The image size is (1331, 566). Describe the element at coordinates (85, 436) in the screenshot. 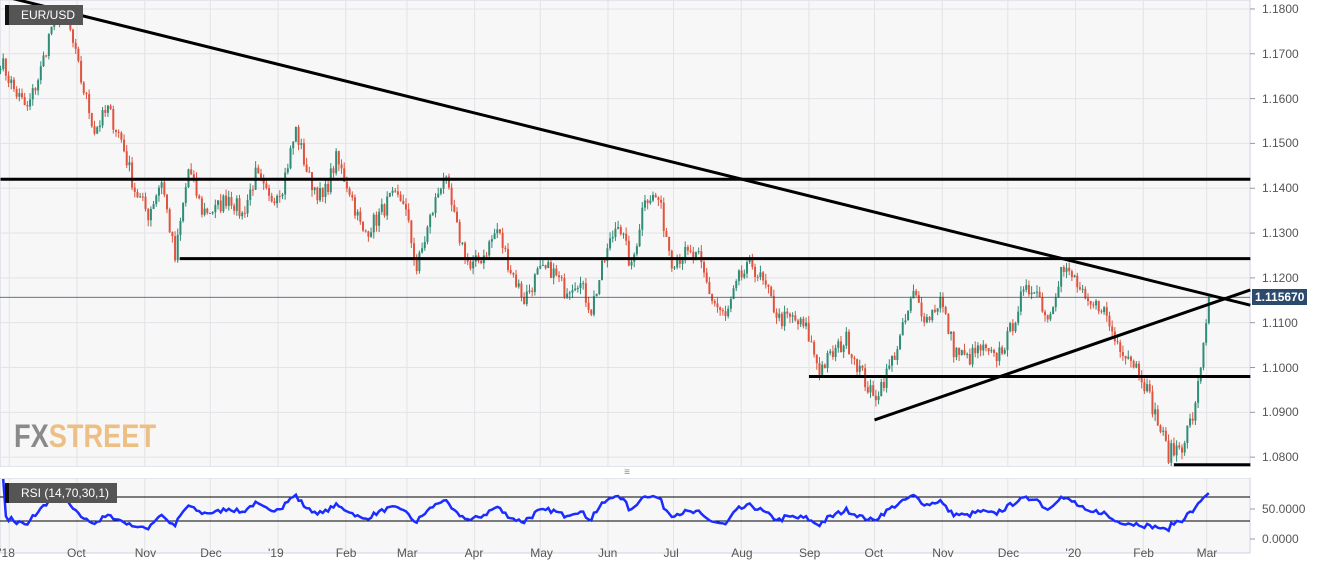

I see `fxstreet-logo: FXSTREET` at that location.